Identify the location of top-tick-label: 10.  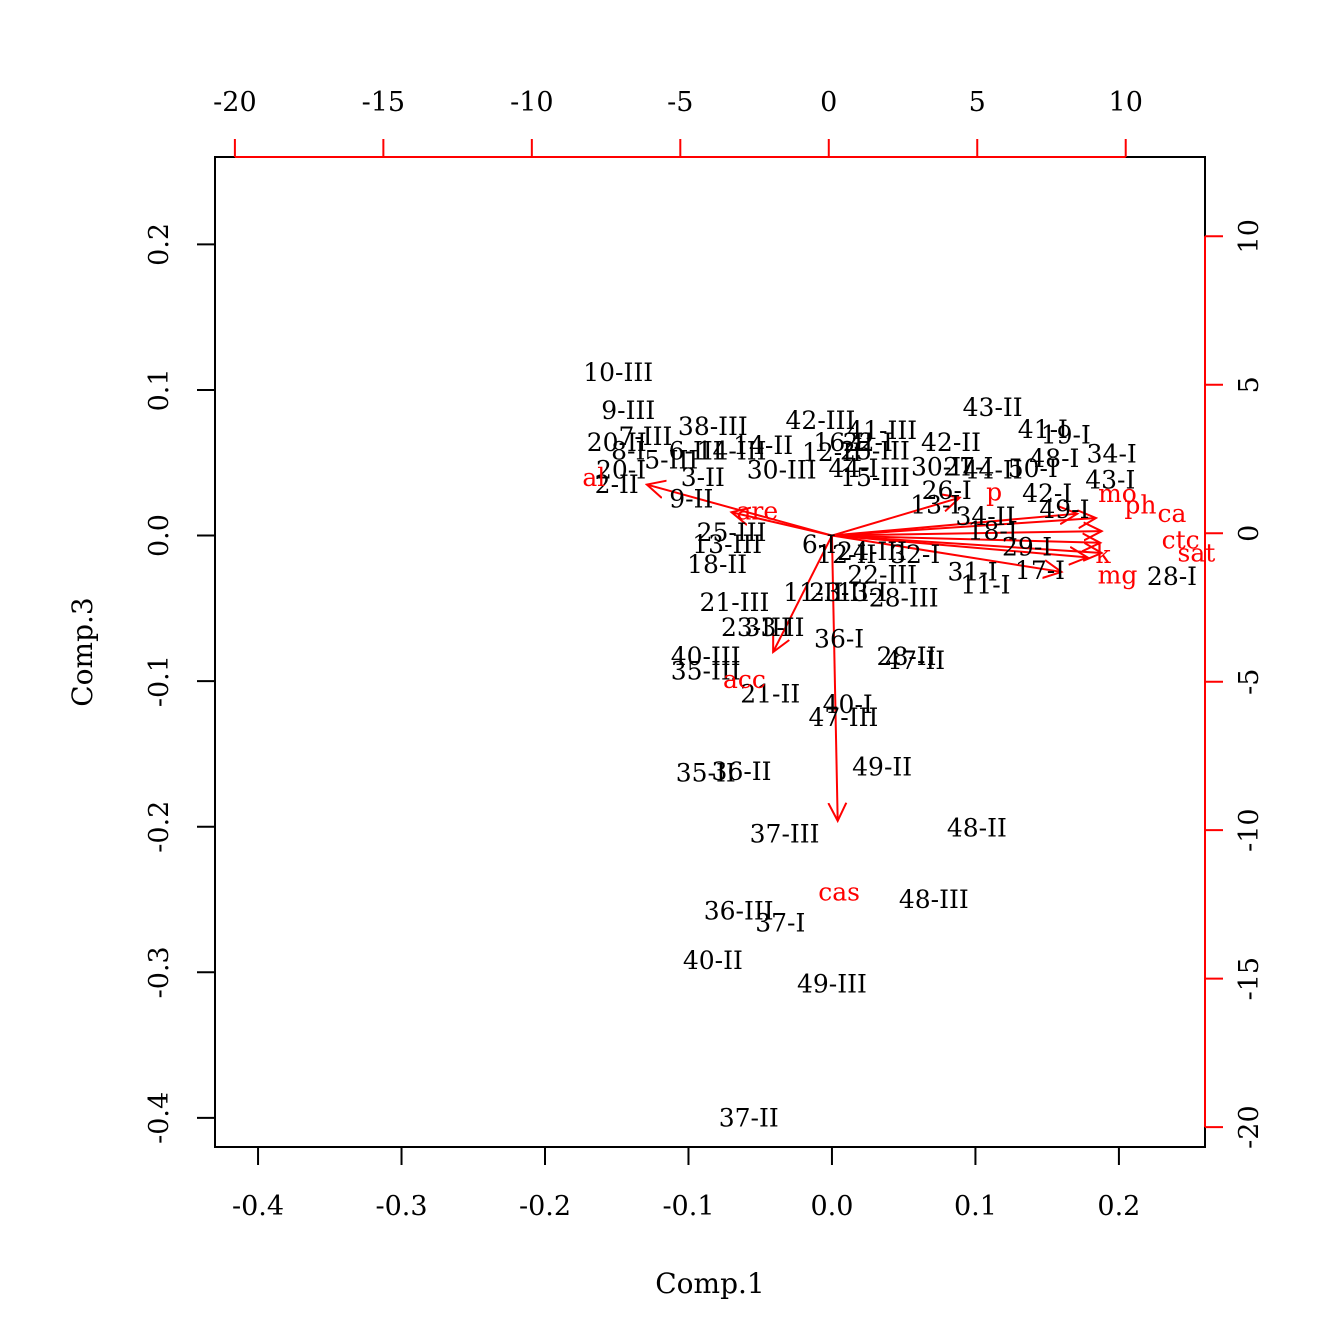
(1126, 102).